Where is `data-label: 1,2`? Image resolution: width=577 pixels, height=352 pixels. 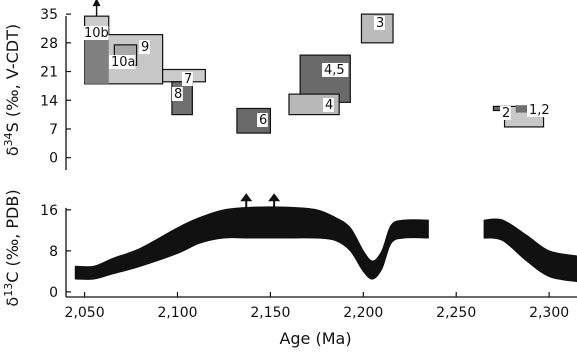
data-label: 1,2 is located at coordinates (539, 110).